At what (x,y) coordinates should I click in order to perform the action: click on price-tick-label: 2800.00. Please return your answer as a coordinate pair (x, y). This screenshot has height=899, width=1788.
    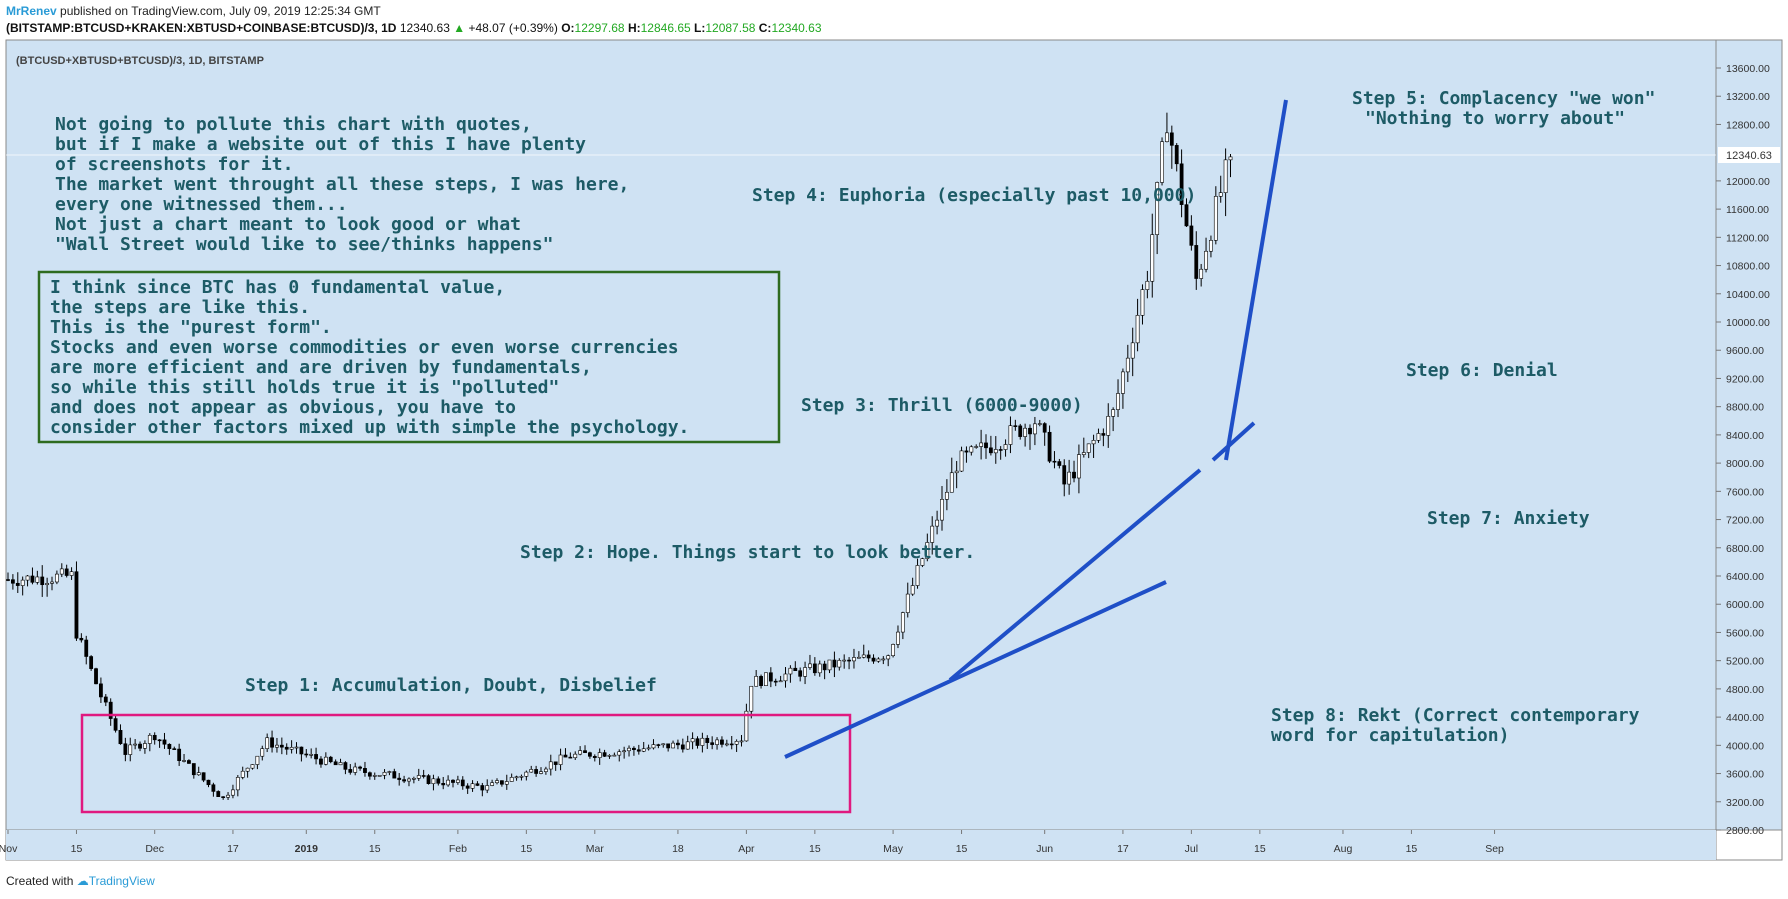
    Looking at the image, I should click on (1745, 831).